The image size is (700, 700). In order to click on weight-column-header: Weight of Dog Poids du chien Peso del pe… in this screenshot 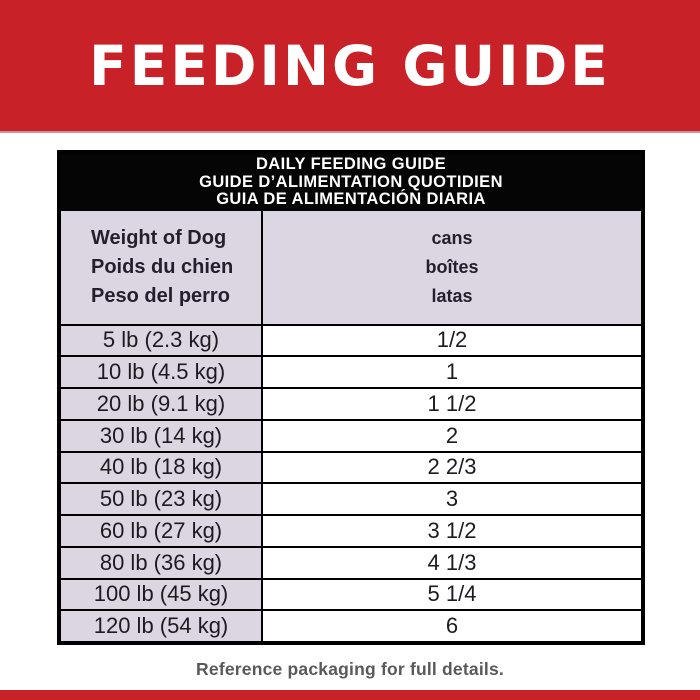, I will do `click(162, 267)`.